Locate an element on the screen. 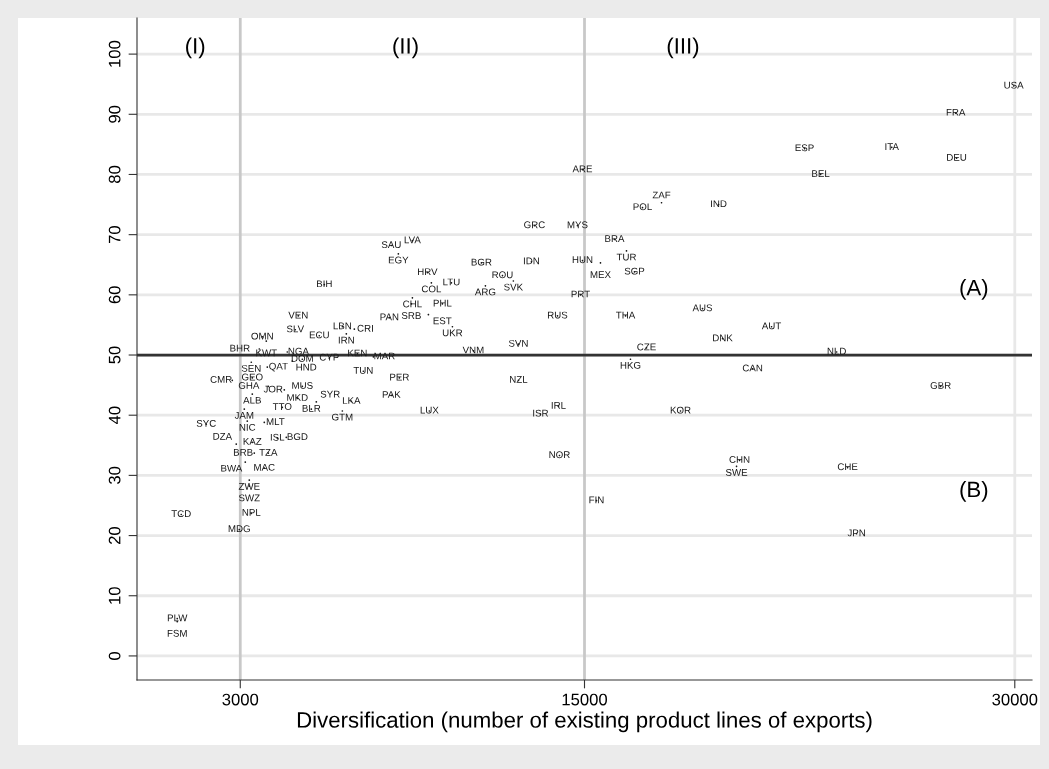  data-label: GEO is located at coordinates (252, 377).